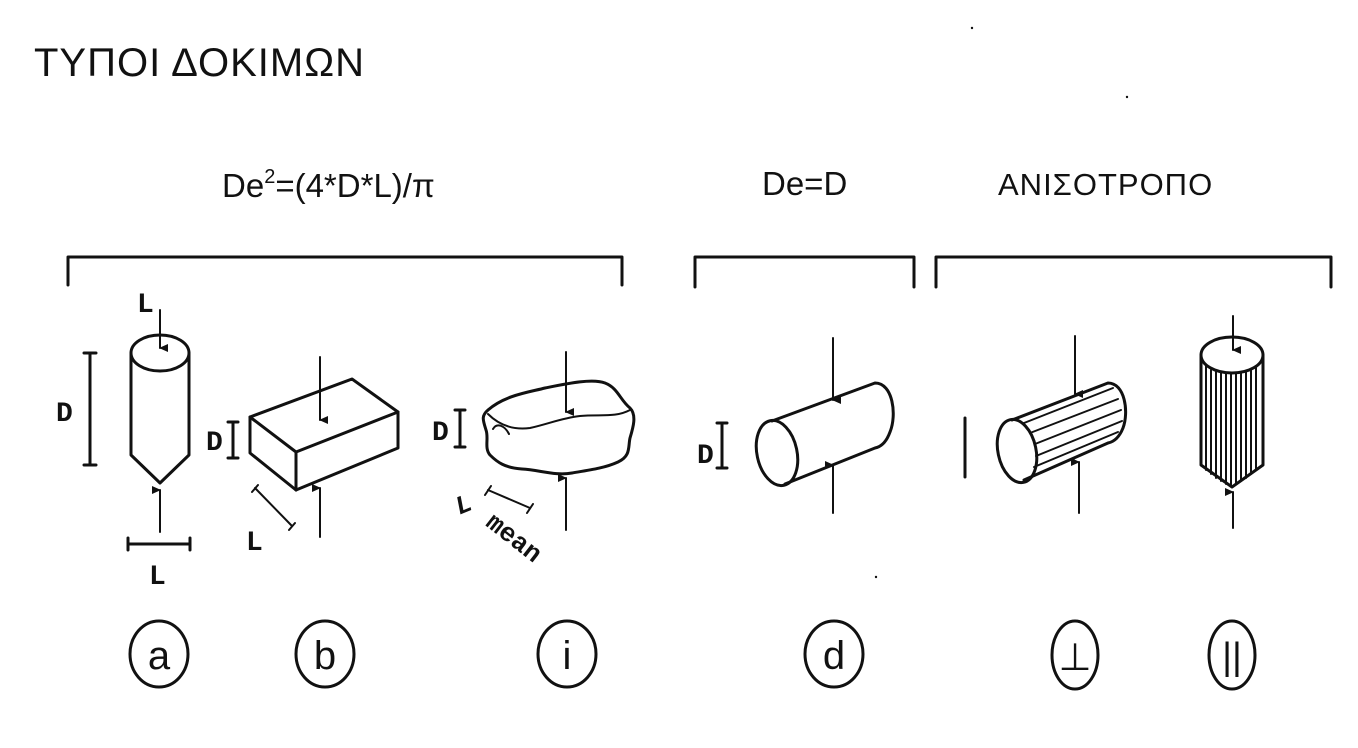 The height and width of the screenshot is (748, 1358). I want to click on label-b-circle: b, so click(325, 654).